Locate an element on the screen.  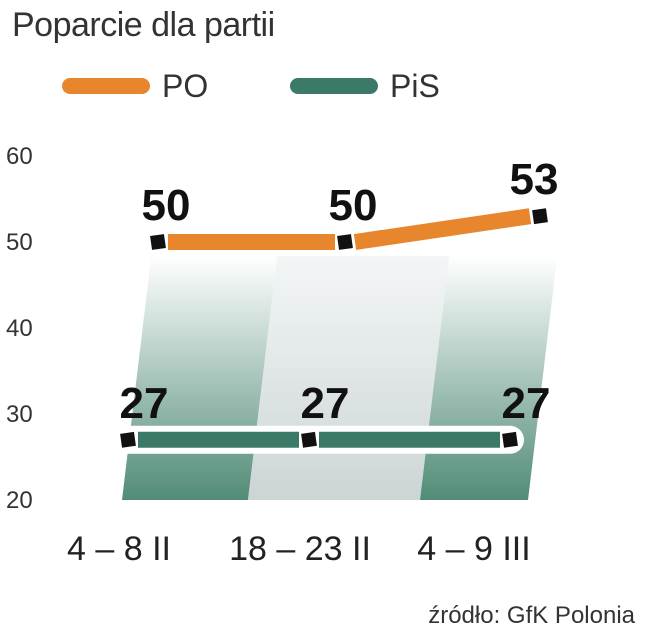
data-label-po: 53 is located at coordinates (534, 179).